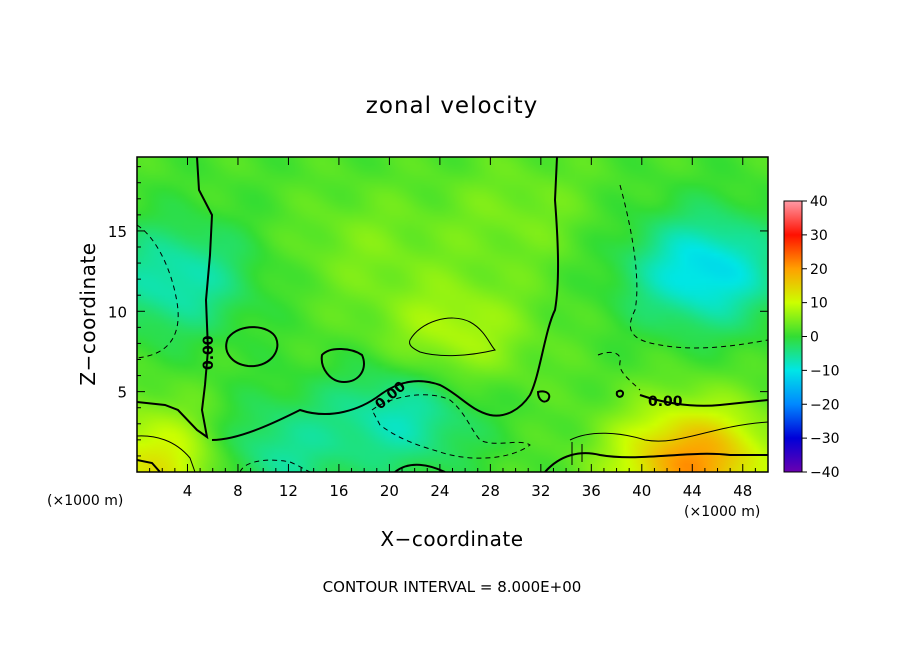  What do you see at coordinates (692, 491) in the screenshot?
I see `x-tick-label: 44` at bounding box center [692, 491].